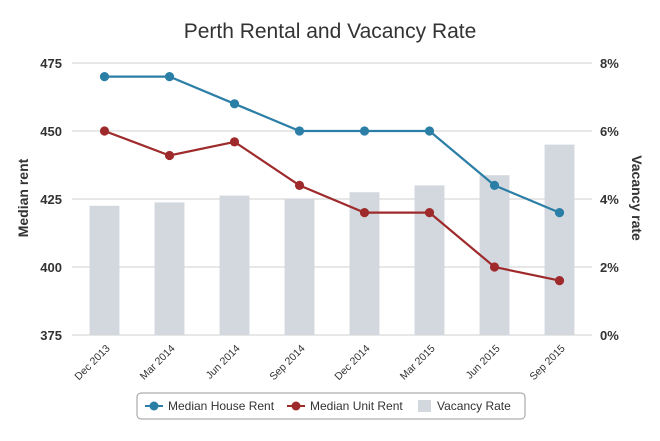 This screenshot has height=441, width=660. What do you see at coordinates (158, 363) in the screenshot?
I see `x-tick-label: Mar 2014` at bounding box center [158, 363].